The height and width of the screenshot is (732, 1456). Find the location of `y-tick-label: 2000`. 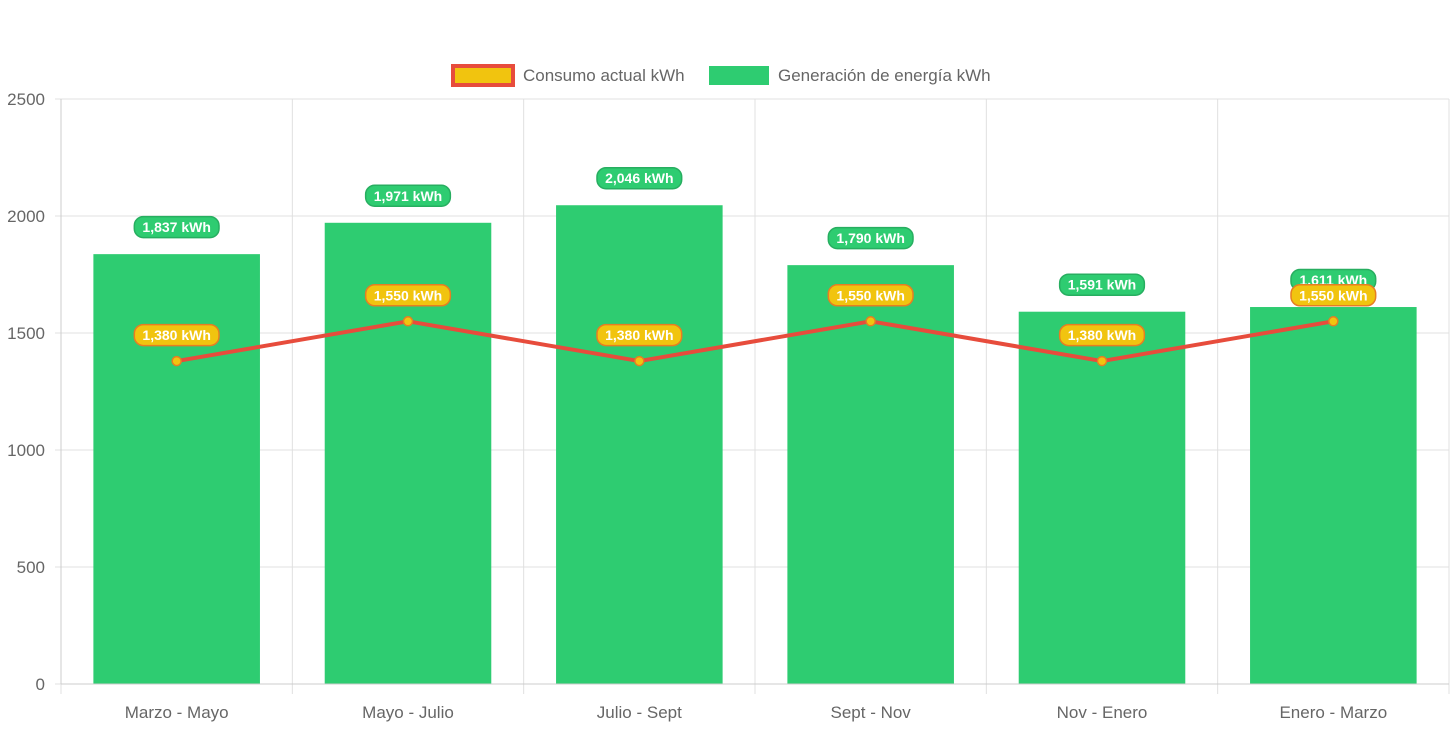

y-tick-label: 2000 is located at coordinates (26, 216).